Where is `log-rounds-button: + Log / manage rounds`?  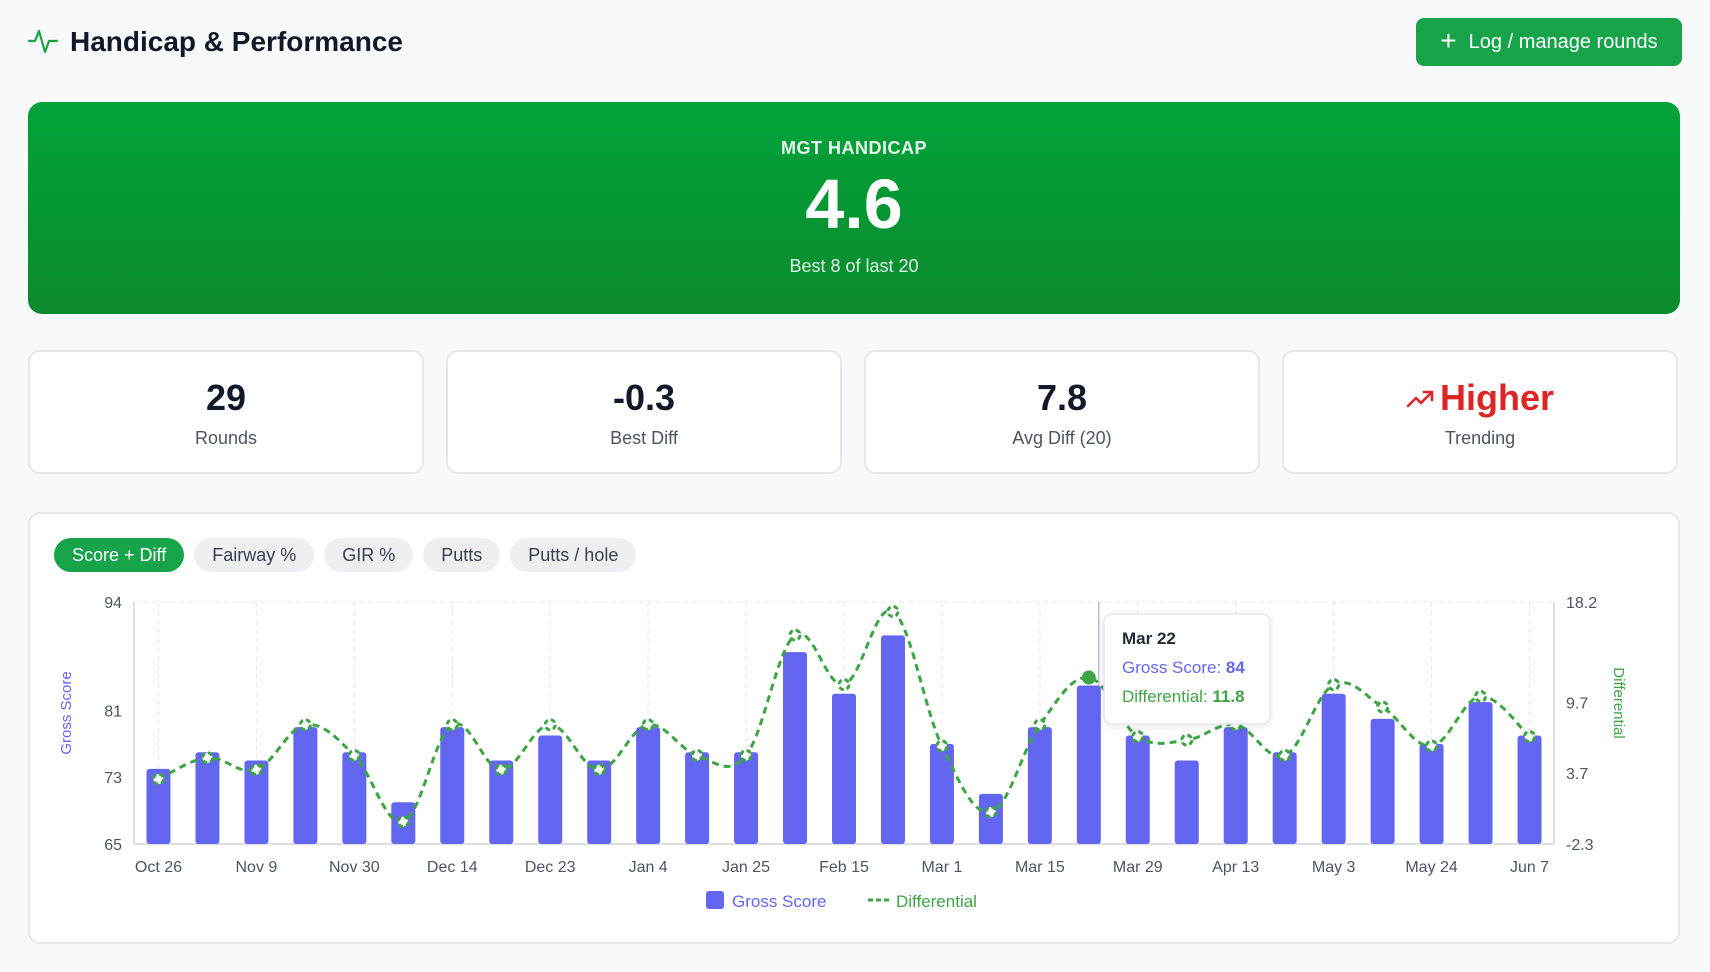 log-rounds-button: + Log / manage rounds is located at coordinates (1549, 42).